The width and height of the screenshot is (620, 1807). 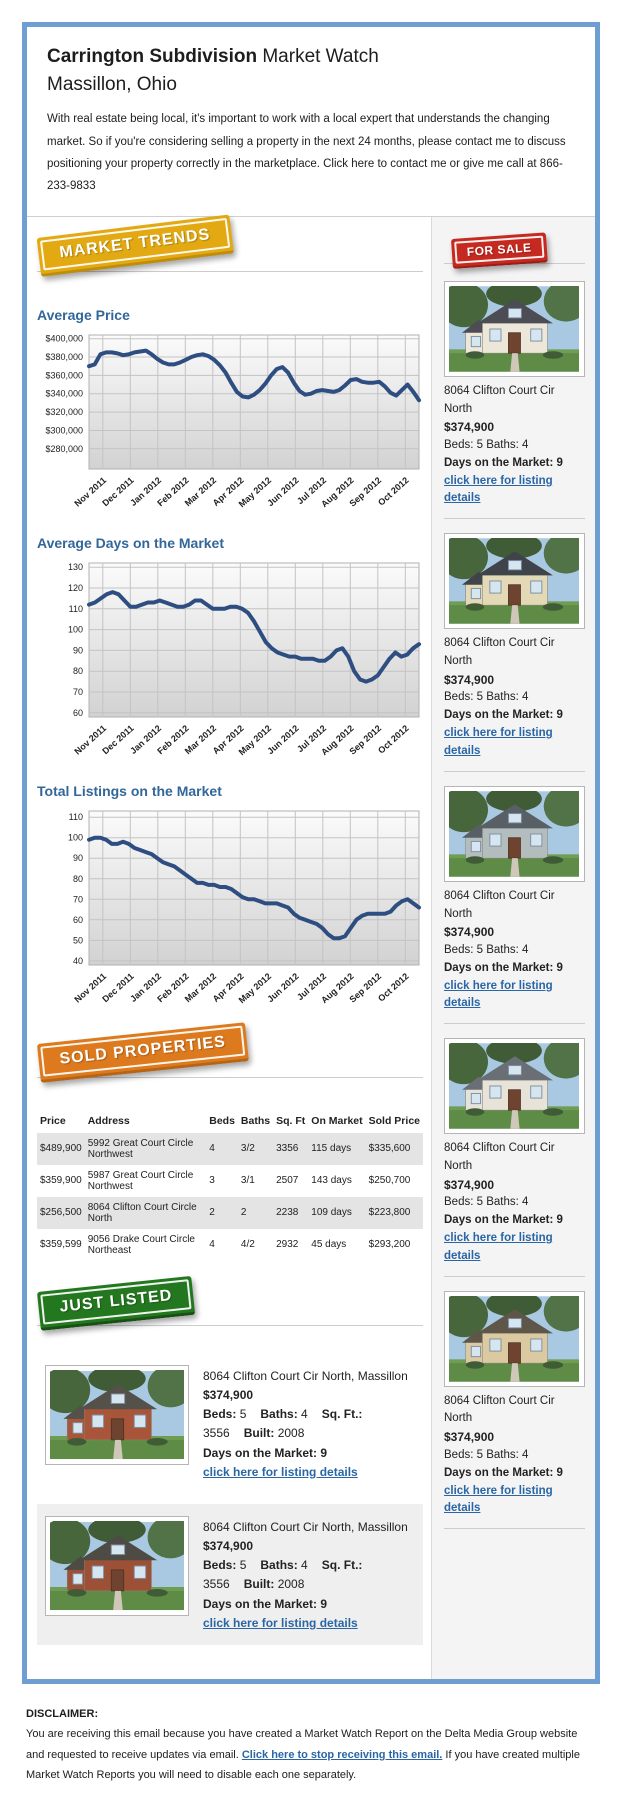 I want to click on market-trends-badge-row: MARKET TRENDS, so click(x=229, y=253).